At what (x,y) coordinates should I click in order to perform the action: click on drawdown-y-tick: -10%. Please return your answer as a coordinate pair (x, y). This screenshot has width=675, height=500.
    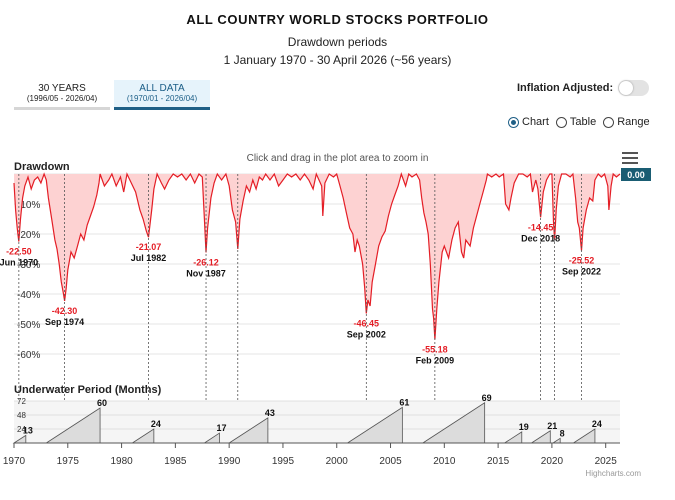
    Looking at the image, I should click on (28, 205).